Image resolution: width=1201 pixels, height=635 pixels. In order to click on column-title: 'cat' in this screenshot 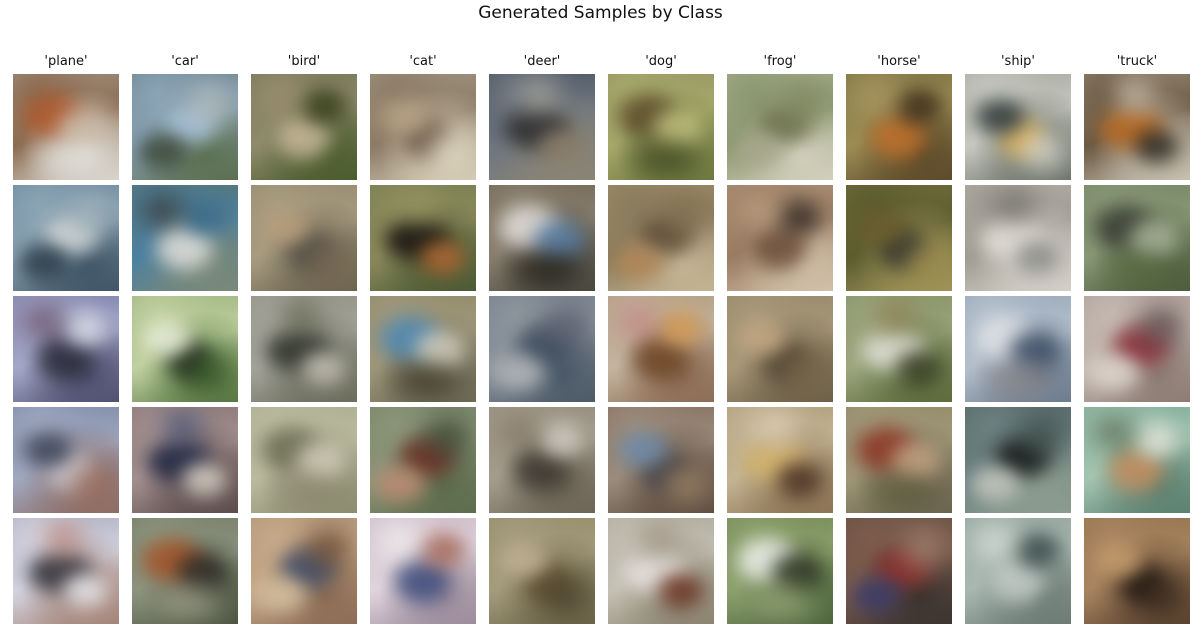, I will do `click(423, 61)`.